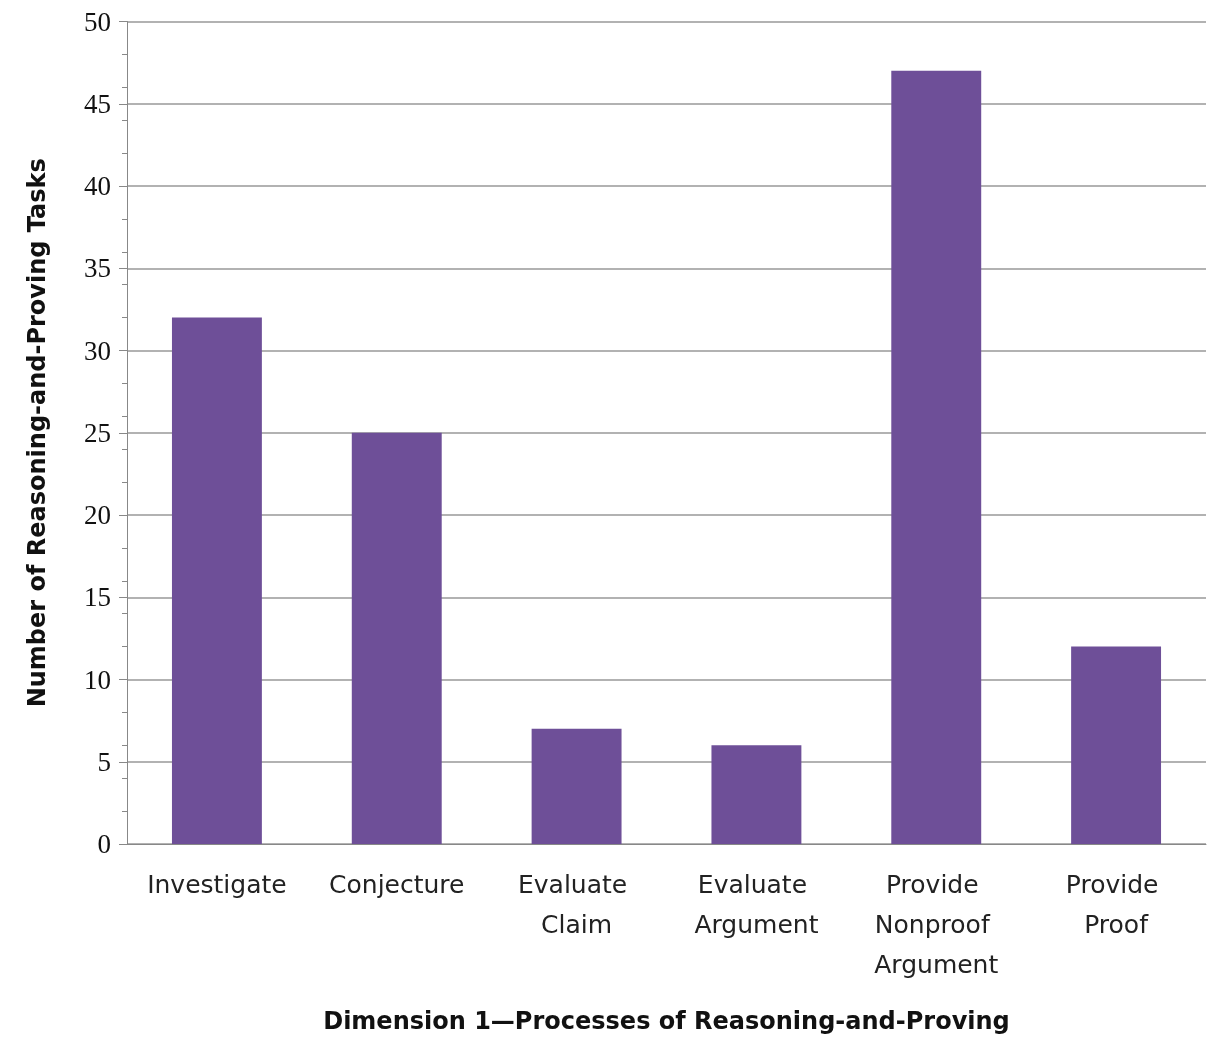 Image resolution: width=1208 pixels, height=1040 pixels. I want to click on y-tick-label: 50, so click(97, 21).